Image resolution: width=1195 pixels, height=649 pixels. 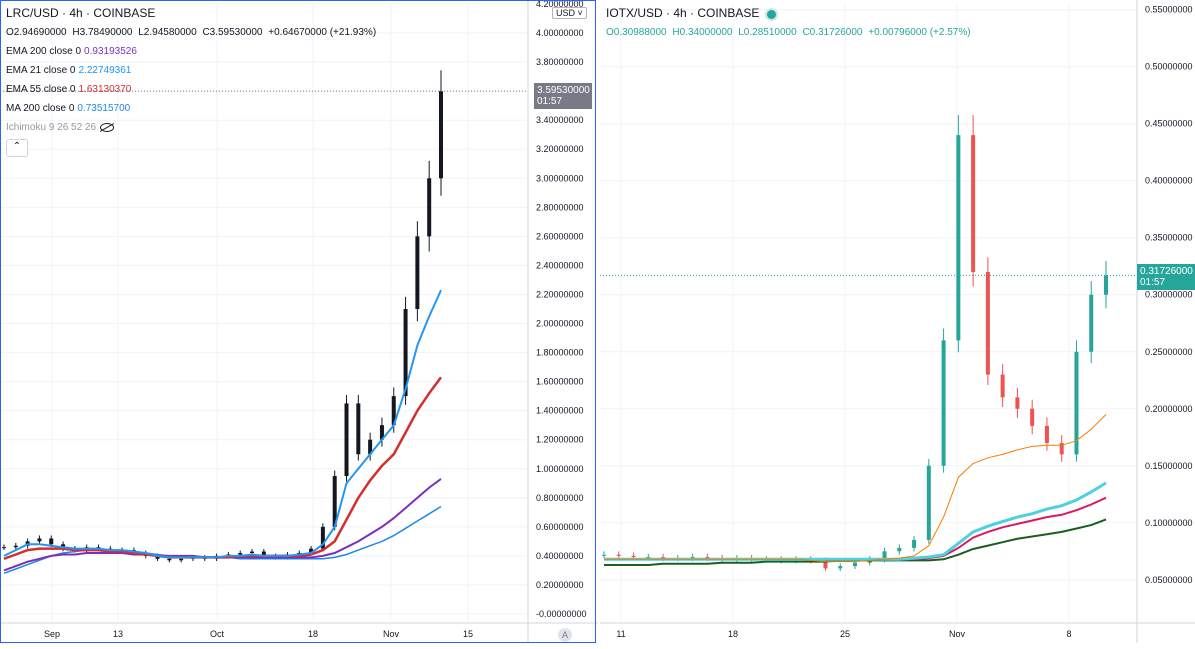 What do you see at coordinates (1169, 238) in the screenshot?
I see `y-tick-label: 0.35000000` at bounding box center [1169, 238].